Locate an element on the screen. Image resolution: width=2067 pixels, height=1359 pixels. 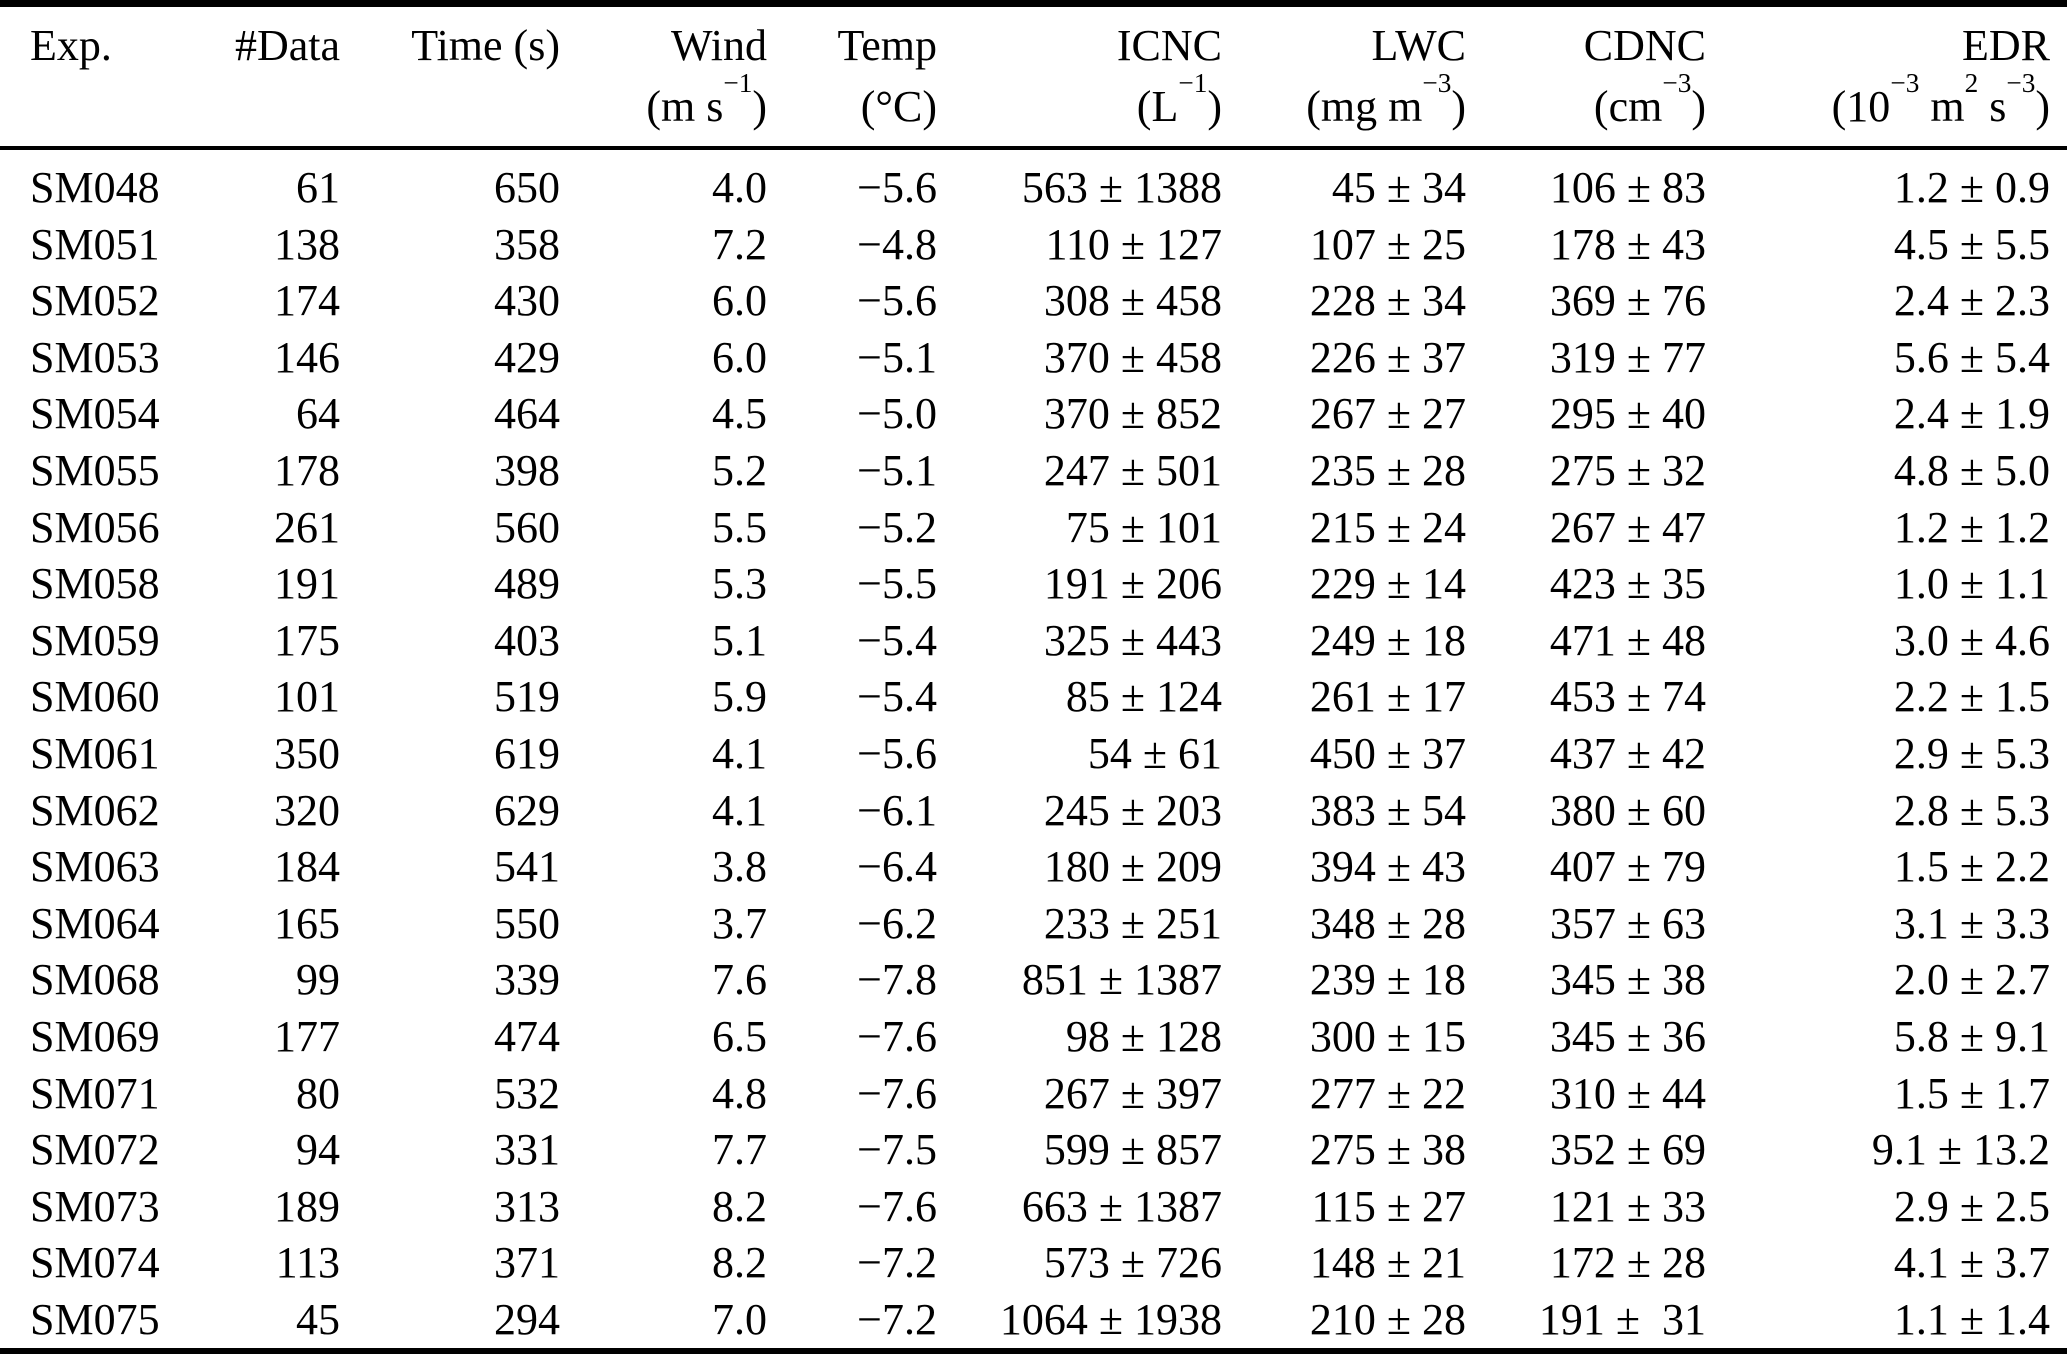
cell-lwc: 115 ± 27 is located at coordinates (1388, 1206).